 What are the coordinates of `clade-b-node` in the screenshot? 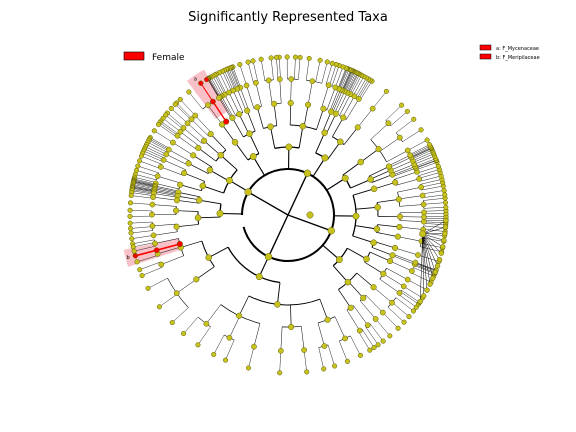 It's located at (135, 256).